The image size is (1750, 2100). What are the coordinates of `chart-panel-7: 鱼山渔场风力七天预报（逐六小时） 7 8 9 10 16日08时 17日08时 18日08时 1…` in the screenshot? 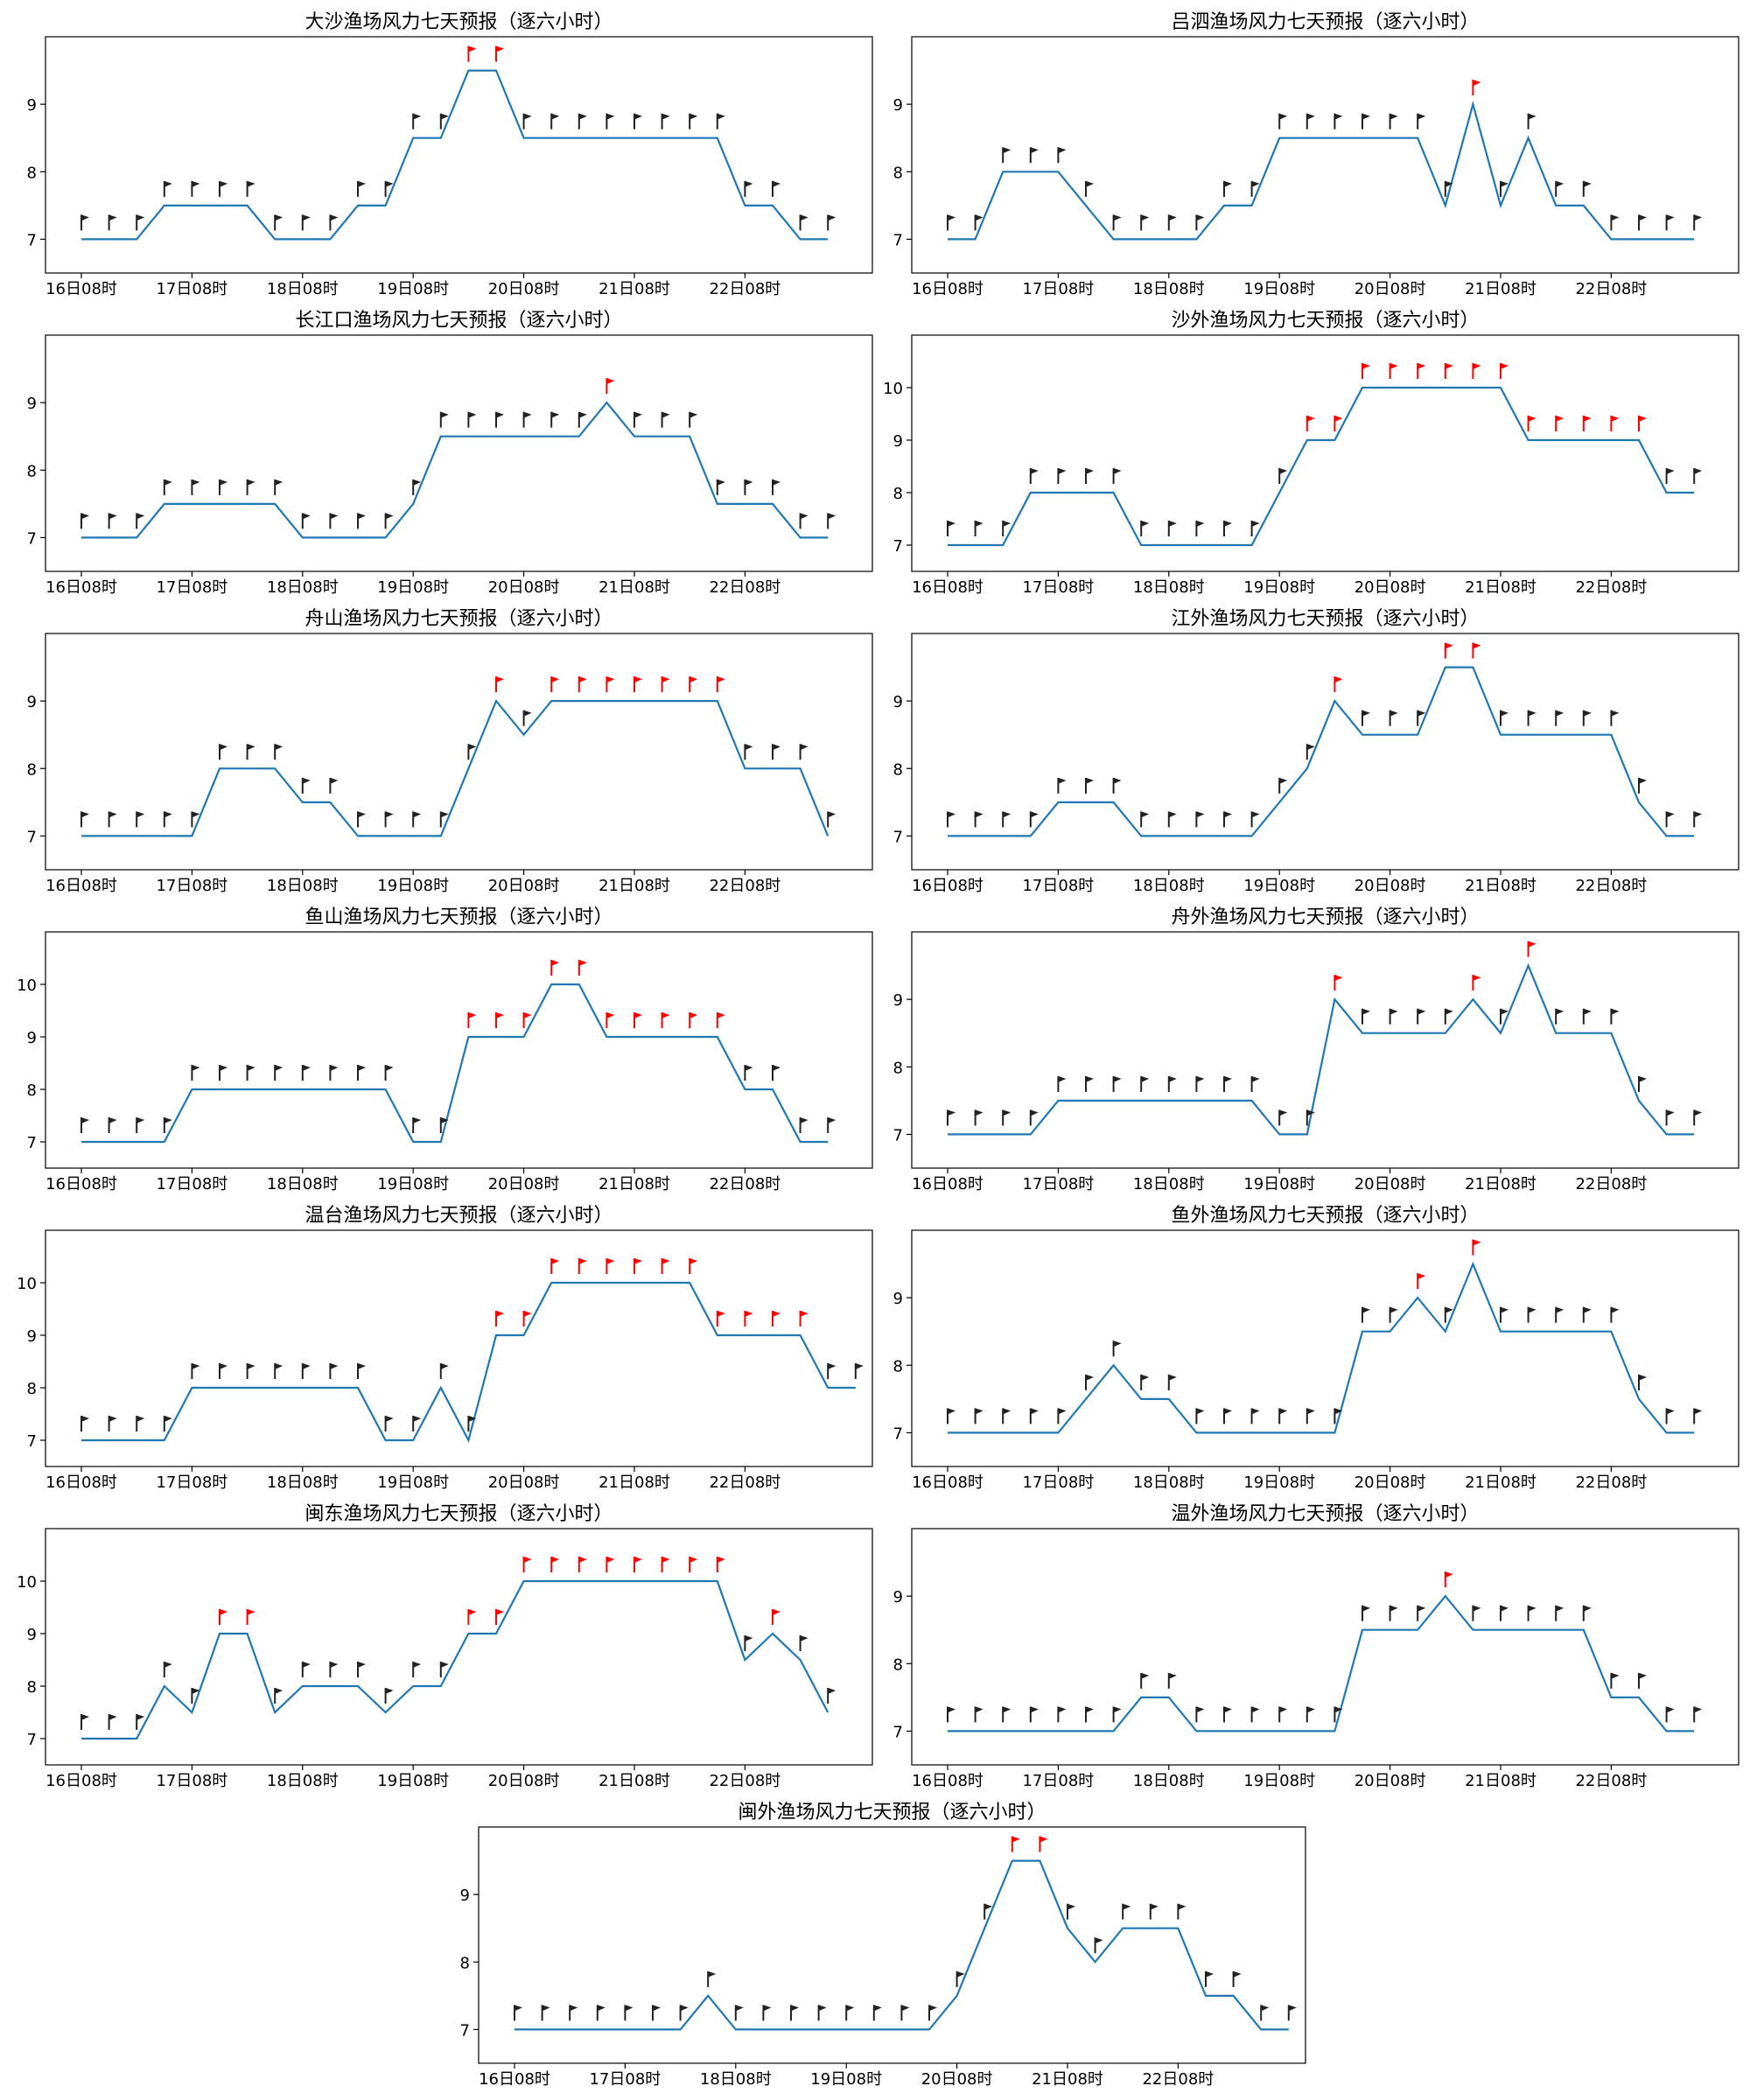 It's located at (445, 1050).